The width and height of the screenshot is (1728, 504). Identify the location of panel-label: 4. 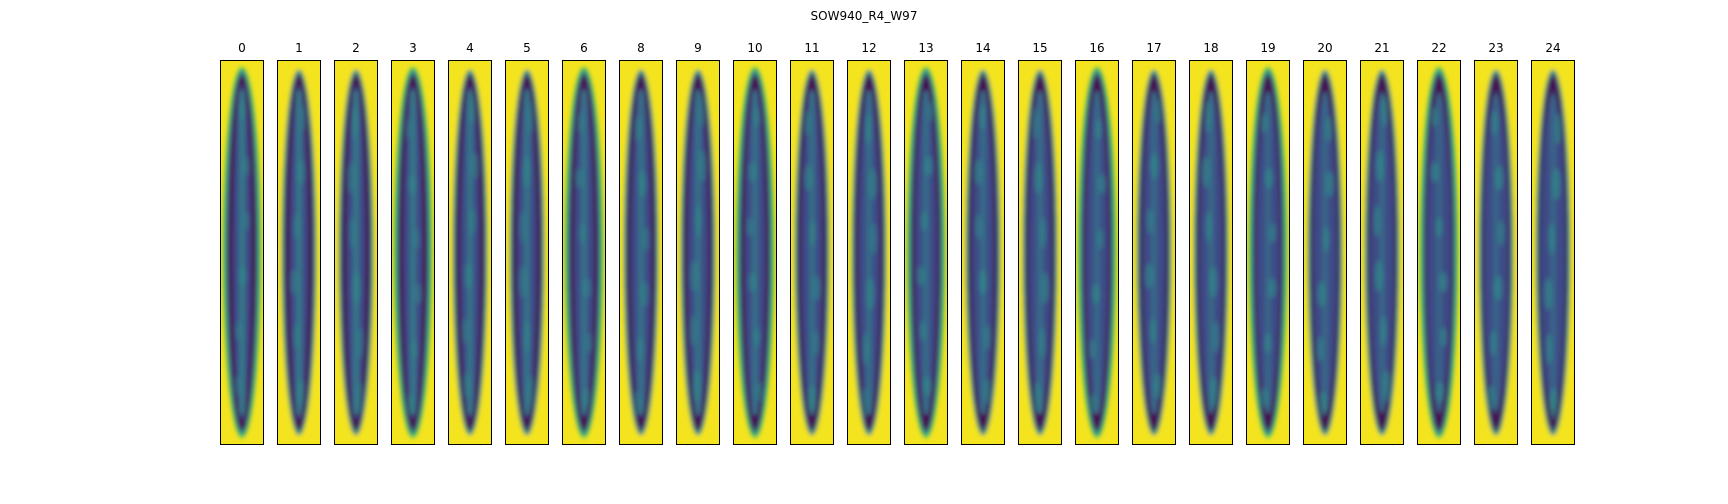
(470, 48).